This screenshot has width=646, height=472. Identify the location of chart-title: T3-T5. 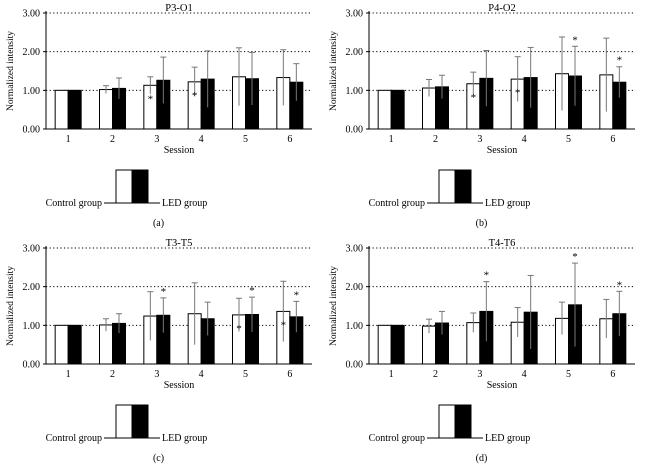
(179, 243).